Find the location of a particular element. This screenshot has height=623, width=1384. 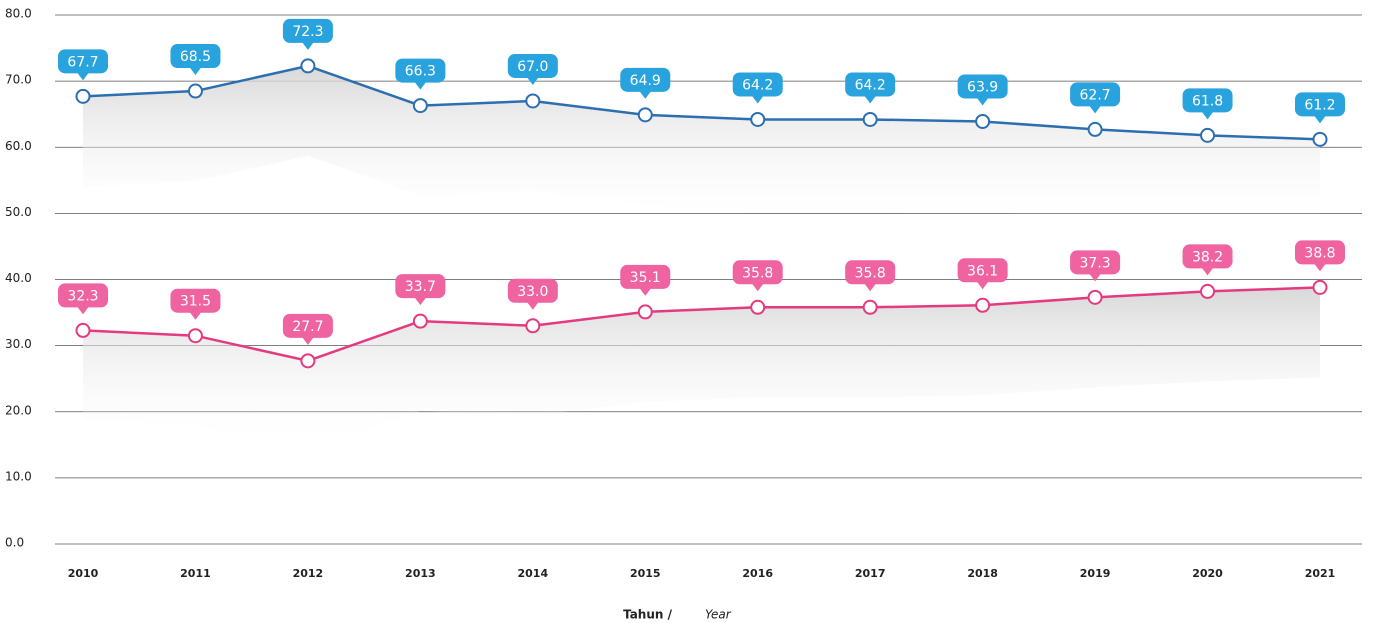

data-label: 61.8 is located at coordinates (1207, 101).